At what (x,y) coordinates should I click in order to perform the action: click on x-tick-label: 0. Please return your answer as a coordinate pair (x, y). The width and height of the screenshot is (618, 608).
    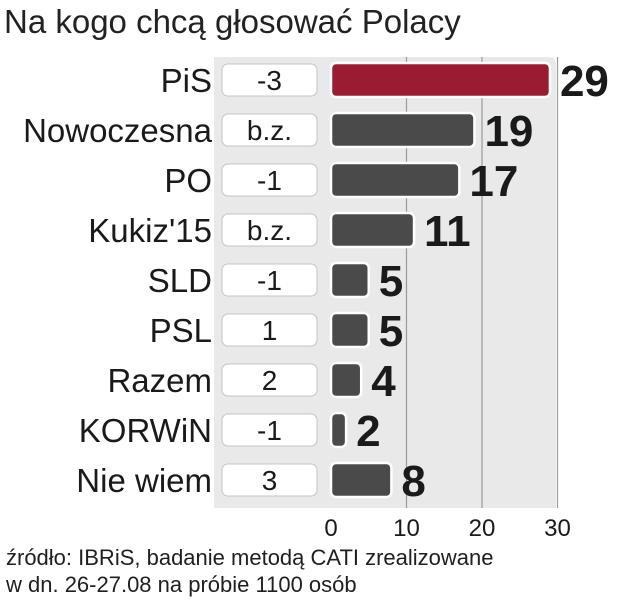
    Looking at the image, I should click on (330, 528).